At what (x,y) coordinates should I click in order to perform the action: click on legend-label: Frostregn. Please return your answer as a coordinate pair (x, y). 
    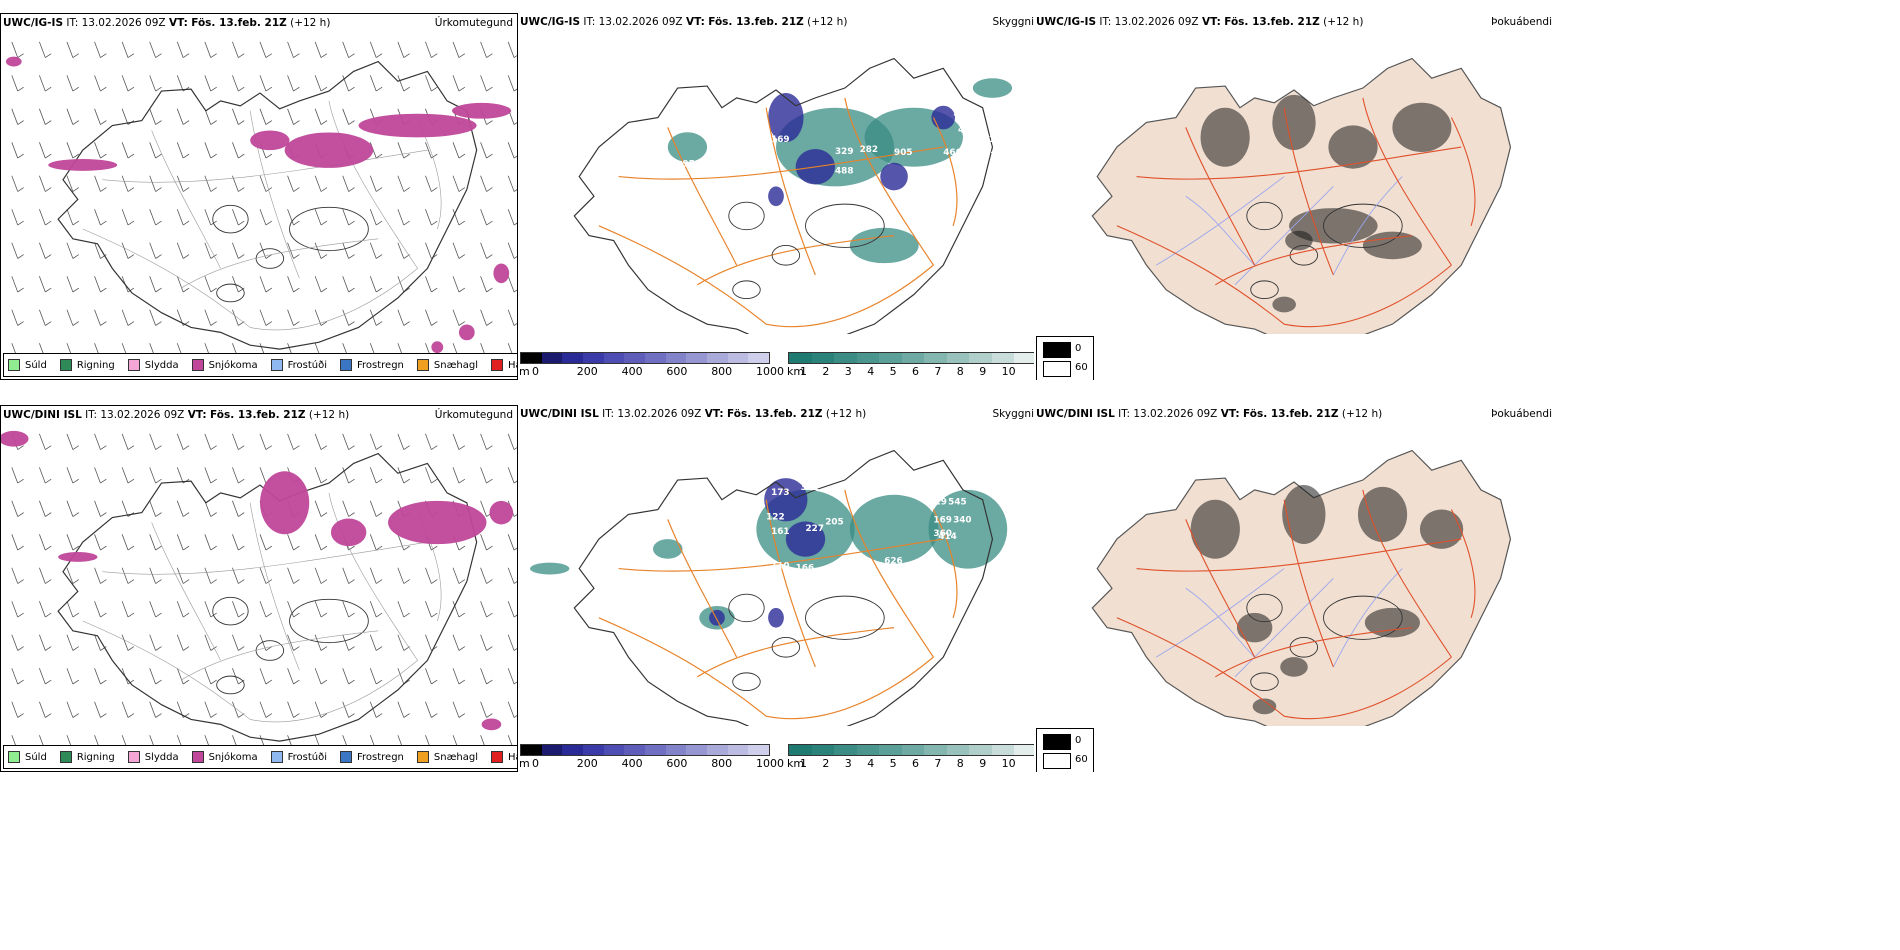
    Looking at the image, I should click on (380, 365).